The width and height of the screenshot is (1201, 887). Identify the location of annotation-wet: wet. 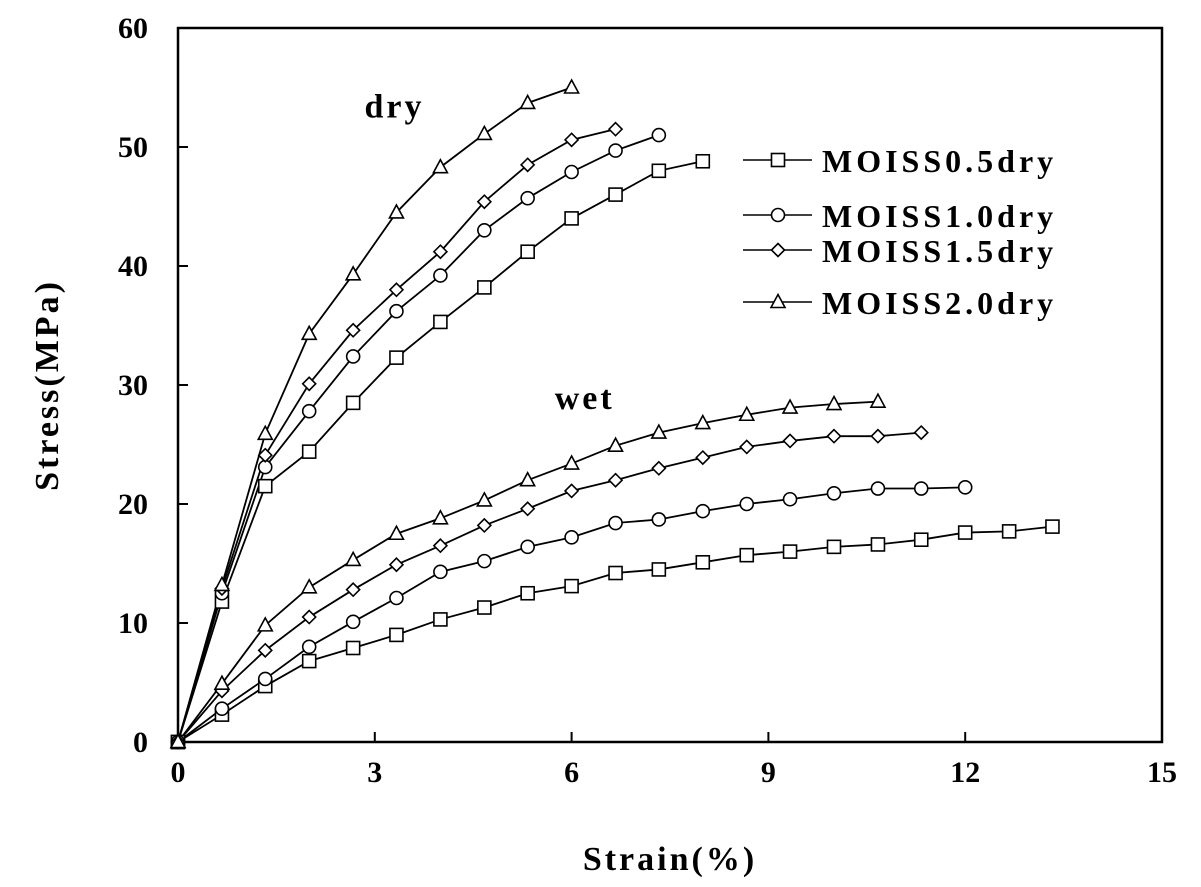
(585, 398).